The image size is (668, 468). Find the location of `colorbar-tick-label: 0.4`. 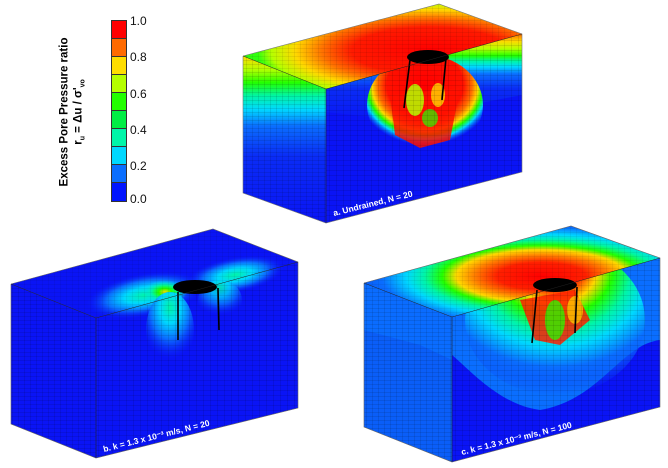

colorbar-tick-label: 0.4 is located at coordinates (138, 130).